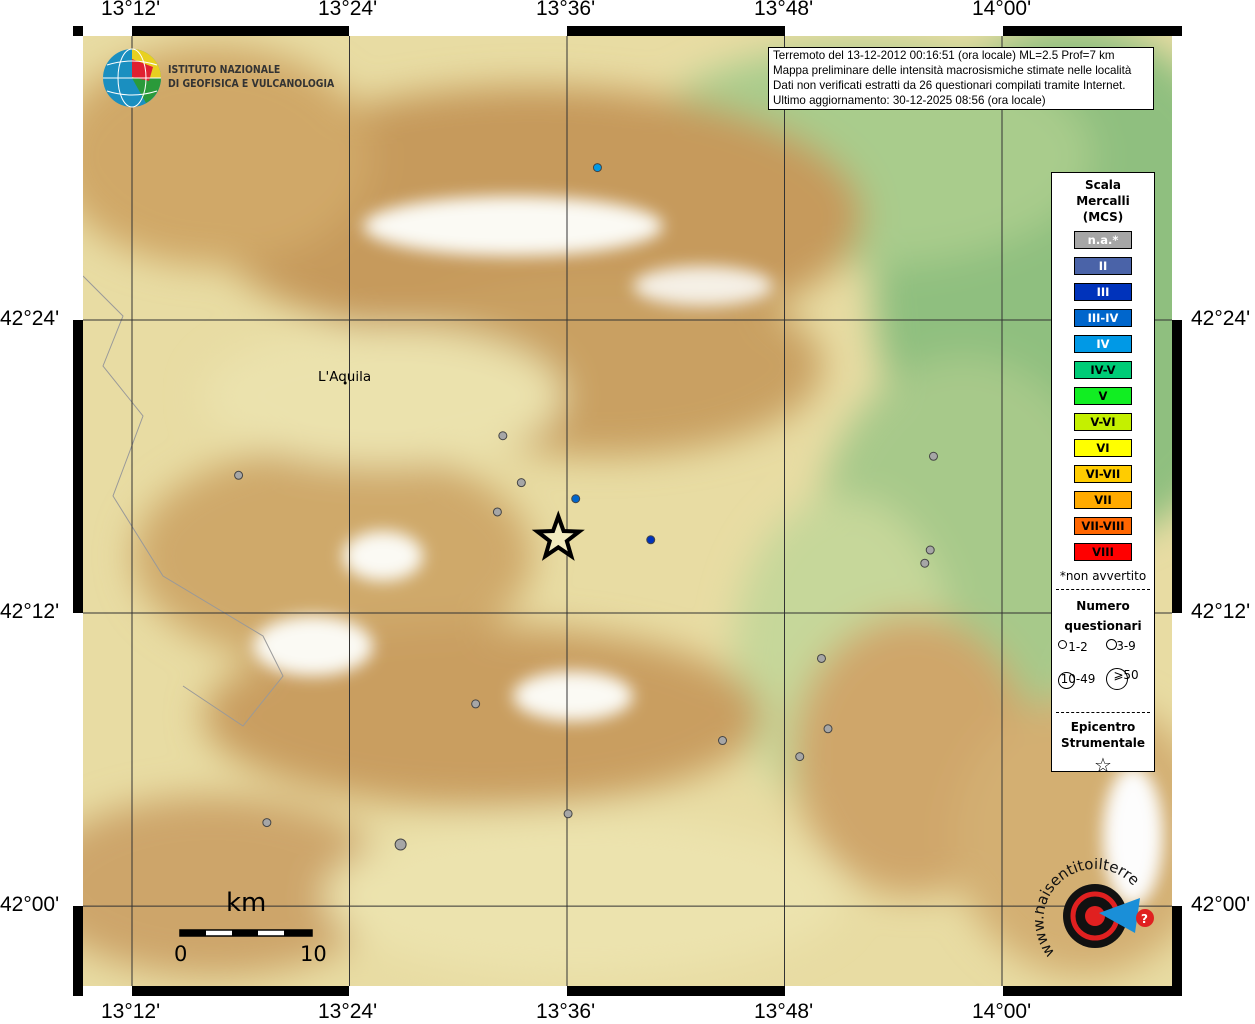 This screenshot has height=1024, width=1255. I want to click on city-label: L'Aquila, so click(345, 377).